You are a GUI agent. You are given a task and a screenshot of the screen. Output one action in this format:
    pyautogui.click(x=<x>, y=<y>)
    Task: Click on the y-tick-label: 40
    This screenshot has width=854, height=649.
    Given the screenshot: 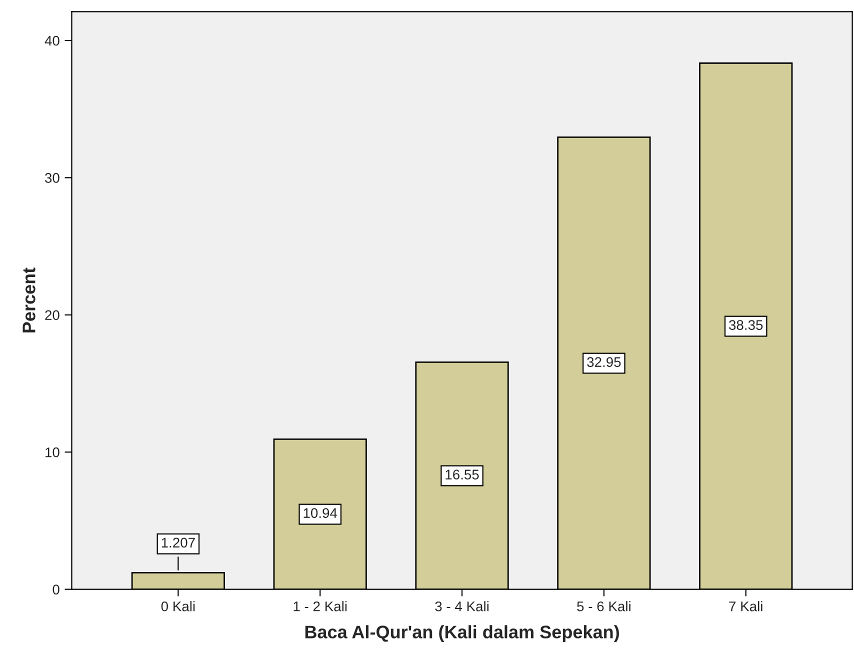 What is the action you would take?
    pyautogui.click(x=52, y=41)
    